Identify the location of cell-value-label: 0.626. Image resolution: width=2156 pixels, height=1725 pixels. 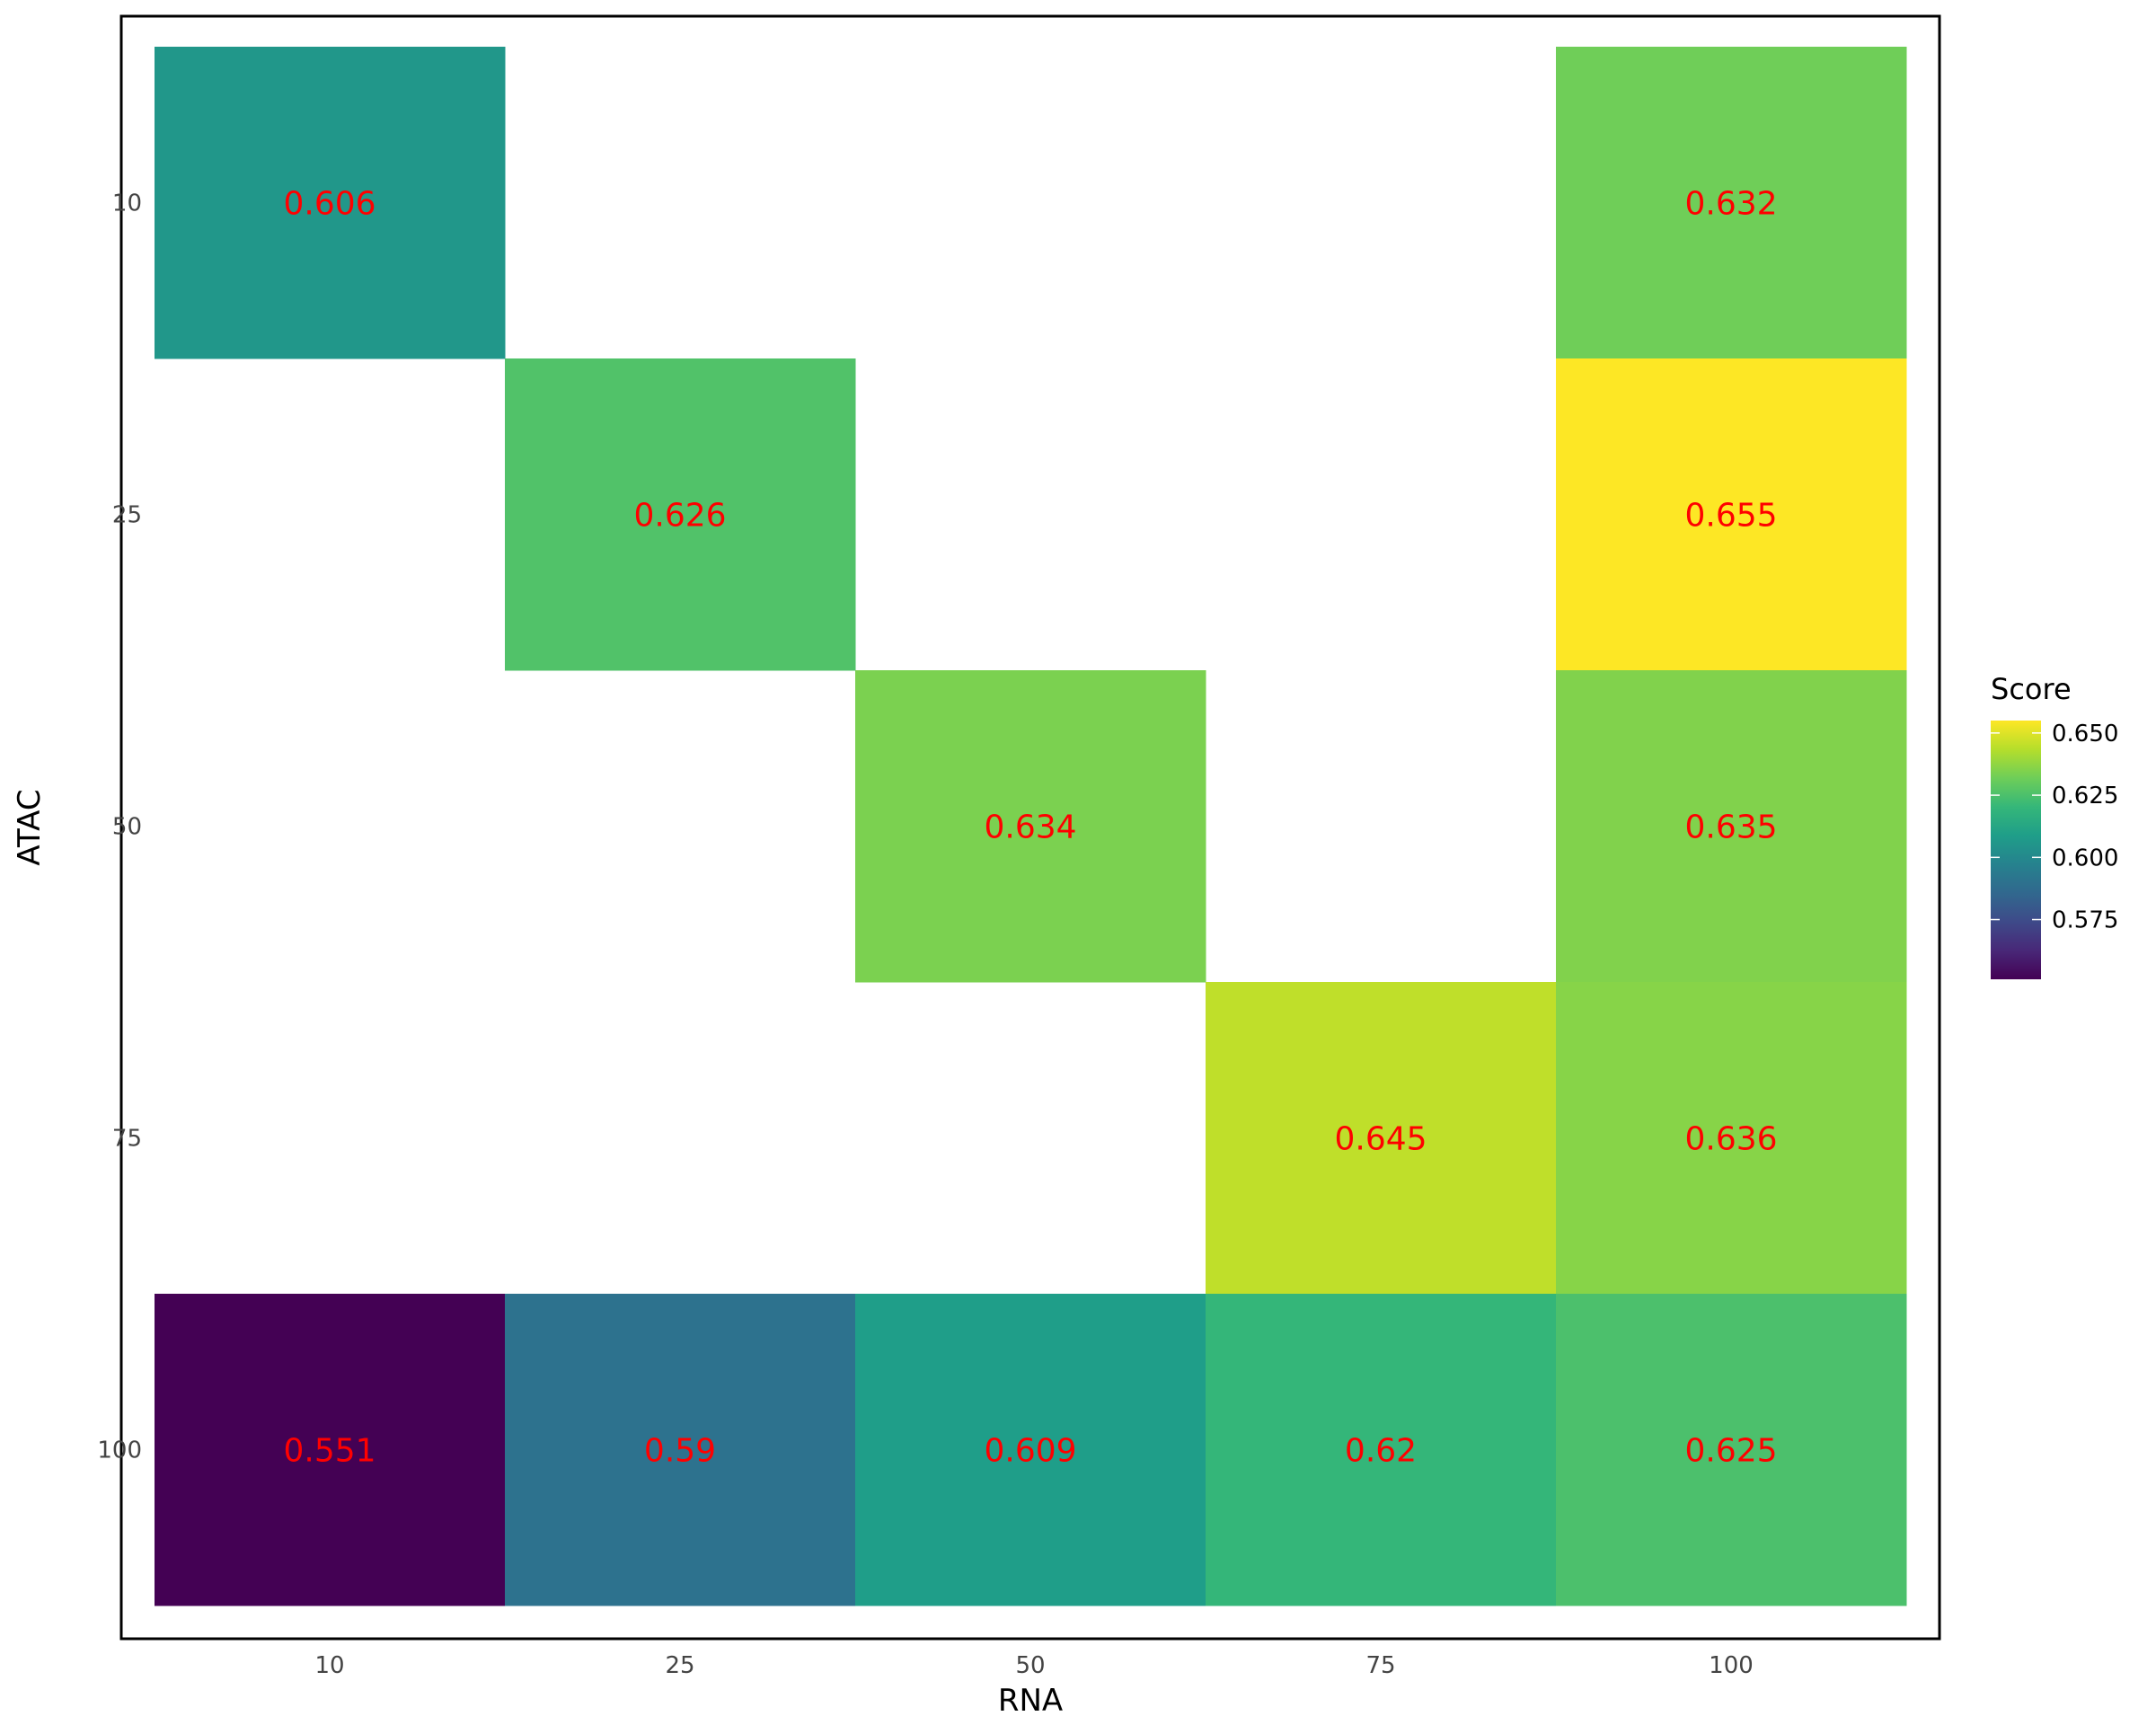
(680, 516).